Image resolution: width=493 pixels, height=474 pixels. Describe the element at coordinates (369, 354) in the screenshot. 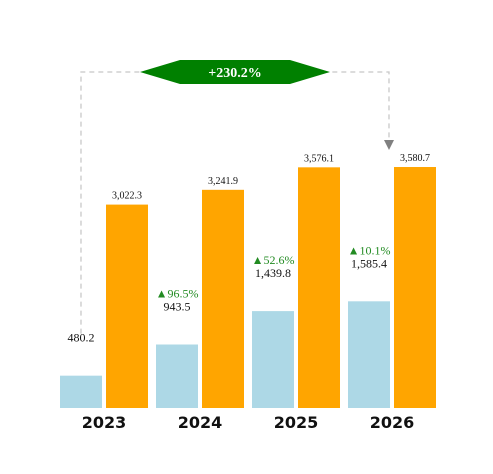

I see `base-bar-2026` at that location.